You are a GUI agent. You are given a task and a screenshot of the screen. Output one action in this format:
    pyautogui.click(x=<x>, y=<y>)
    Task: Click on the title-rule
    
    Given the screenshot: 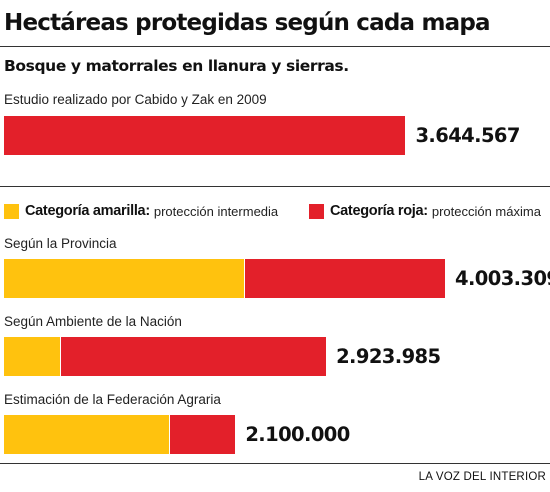 What is the action you would take?
    pyautogui.click(x=275, y=46)
    